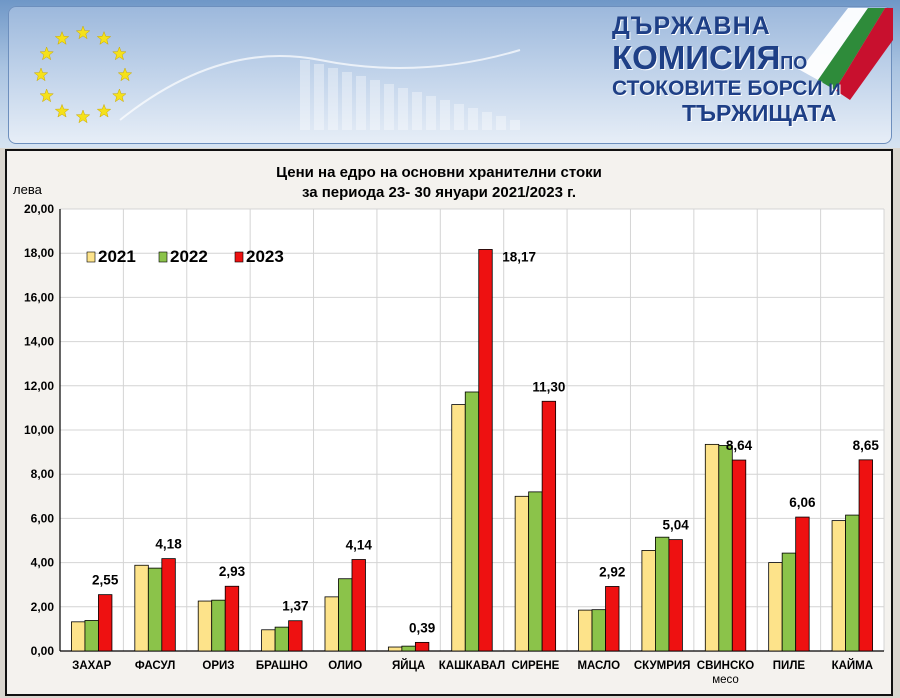  I want to click on x-tick-label: ОЛИО, so click(345, 666).